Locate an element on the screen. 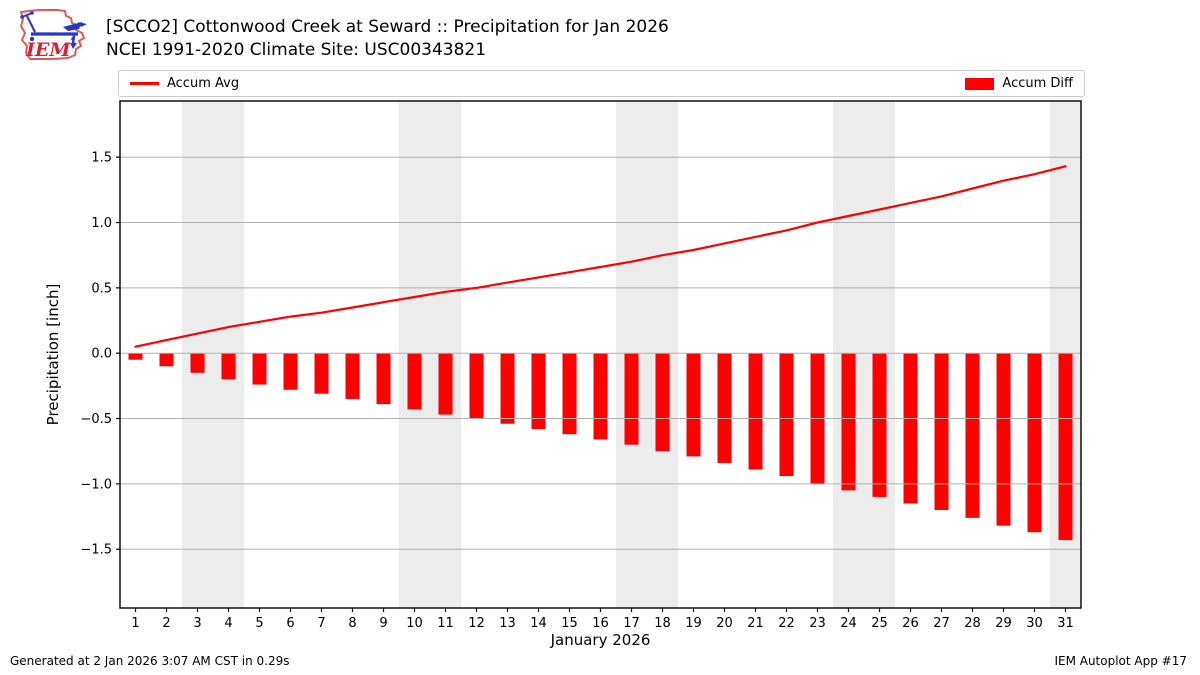 The height and width of the screenshot is (675, 1200). x-axis-label: January 2026 is located at coordinates (600, 640).